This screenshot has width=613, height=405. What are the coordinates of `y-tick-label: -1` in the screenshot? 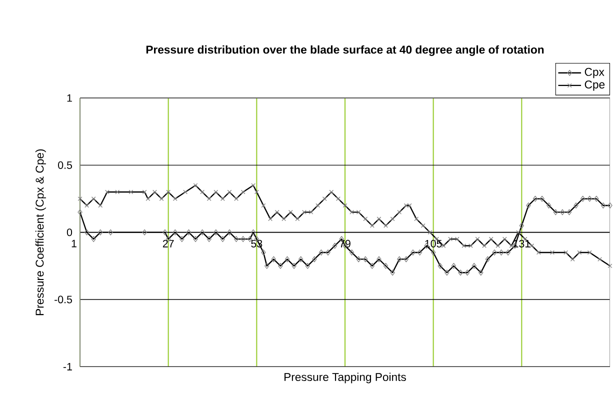 It's located at (67, 366).